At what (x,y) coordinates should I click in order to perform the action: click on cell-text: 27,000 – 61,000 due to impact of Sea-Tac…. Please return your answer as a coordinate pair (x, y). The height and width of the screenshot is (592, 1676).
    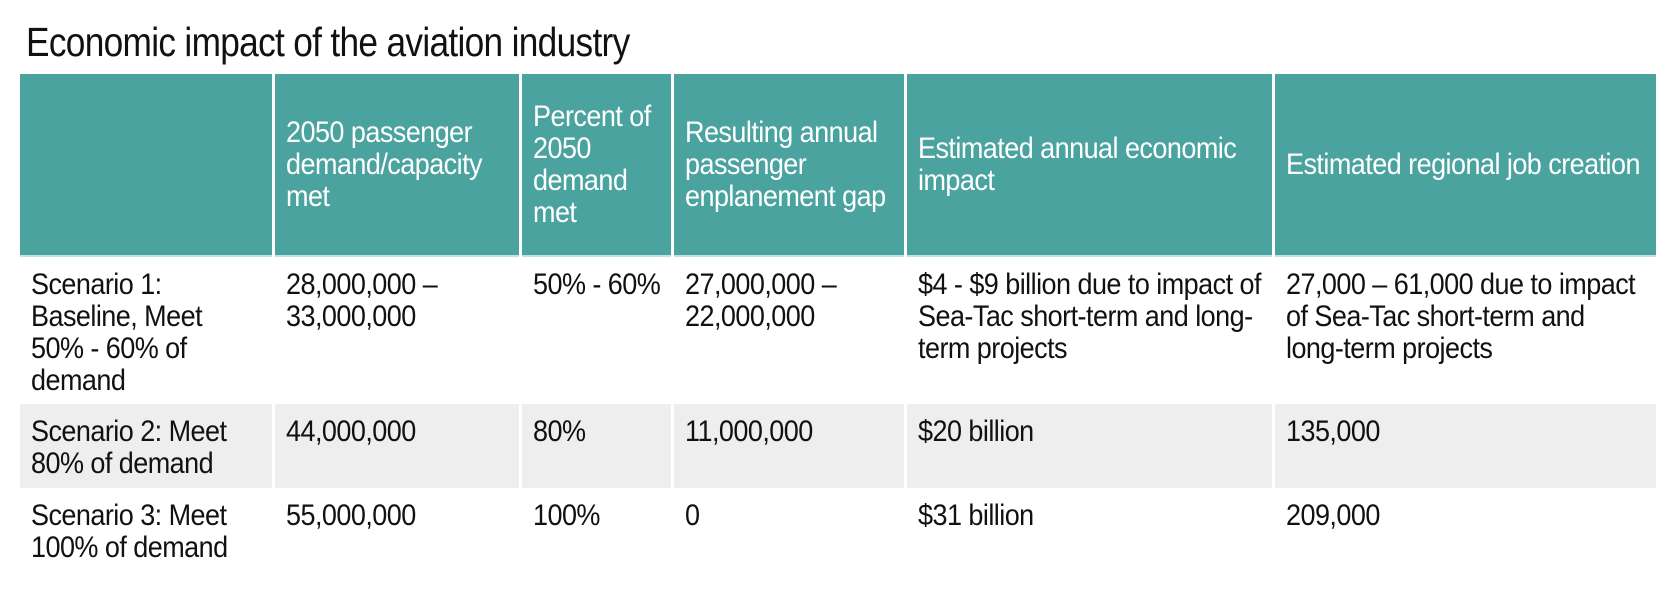
    Looking at the image, I should click on (1460, 316).